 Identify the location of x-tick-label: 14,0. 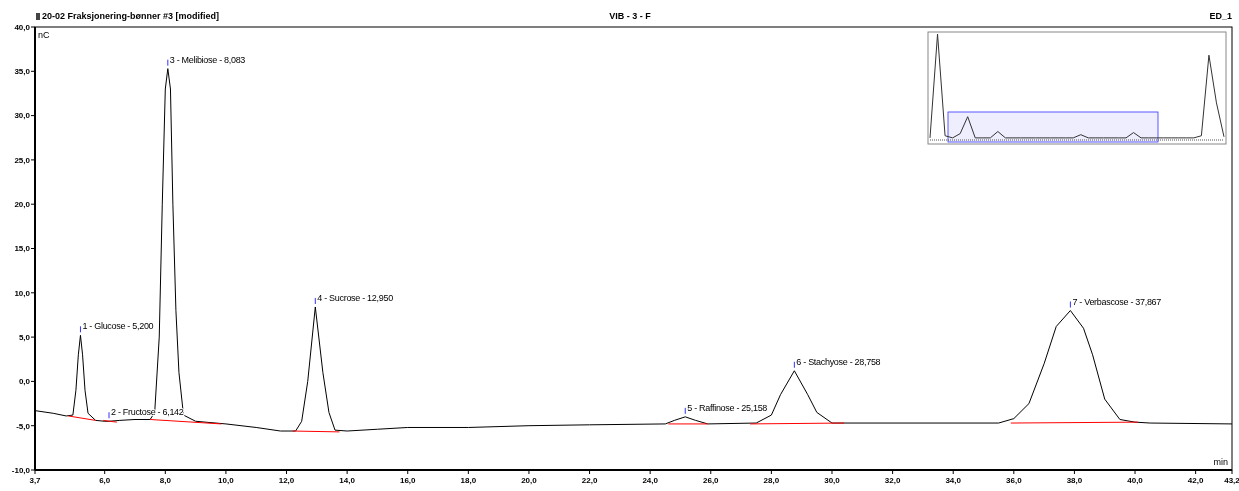
(347, 480).